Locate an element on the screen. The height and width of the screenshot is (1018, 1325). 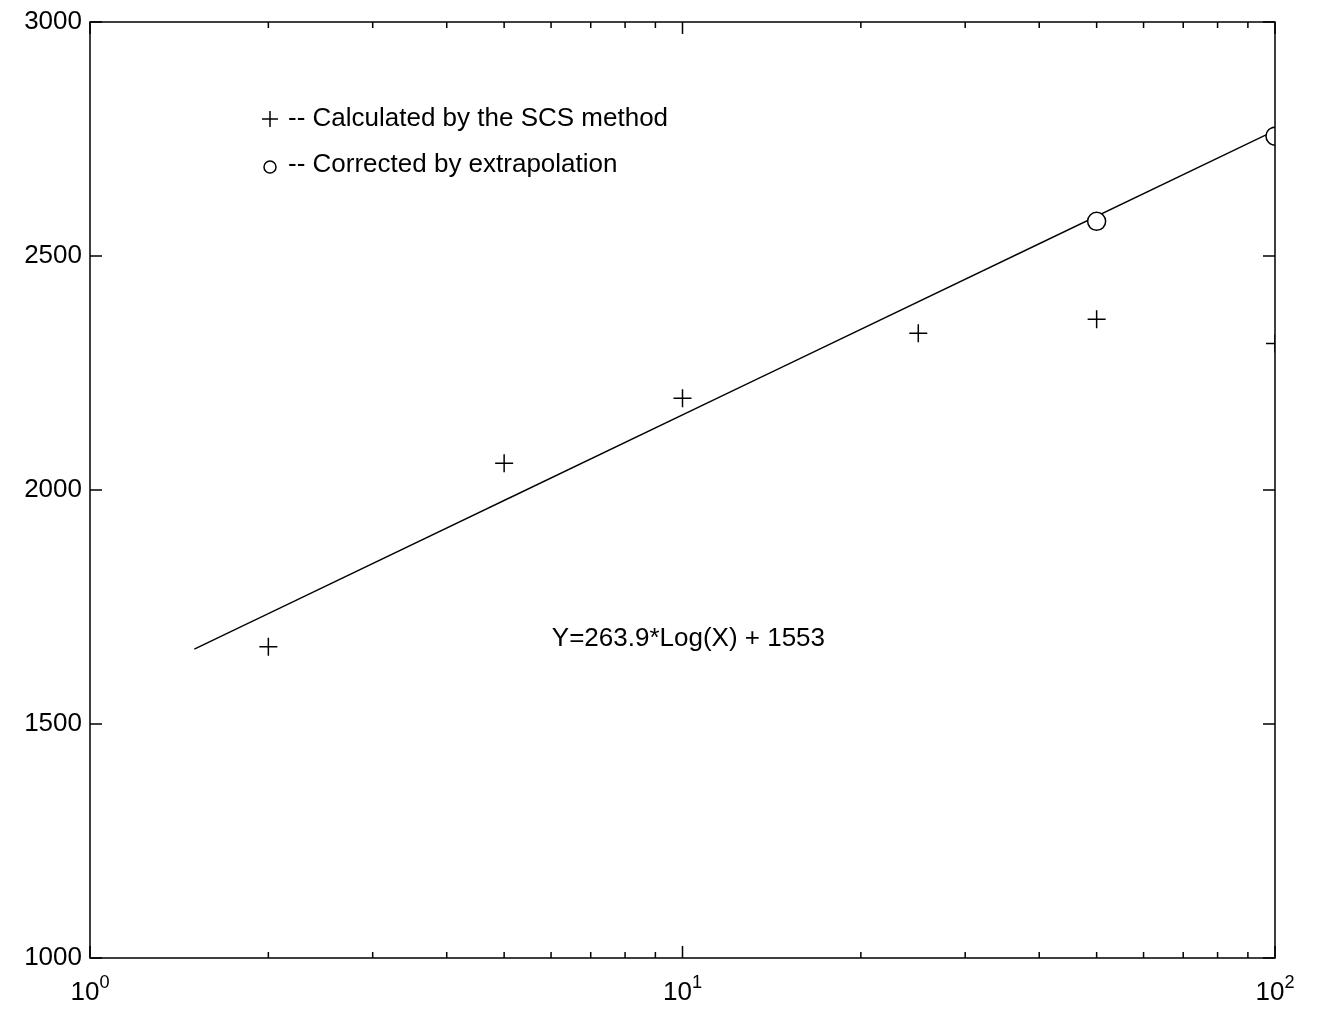
y-tick-label: 2000 is located at coordinates (53, 488).